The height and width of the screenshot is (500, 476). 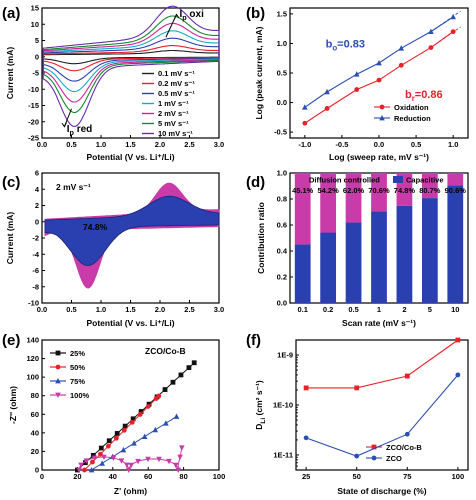 What do you see at coordinates (130, 491) in the screenshot?
I see `x-axis-label: Z' (ohm)` at bounding box center [130, 491].